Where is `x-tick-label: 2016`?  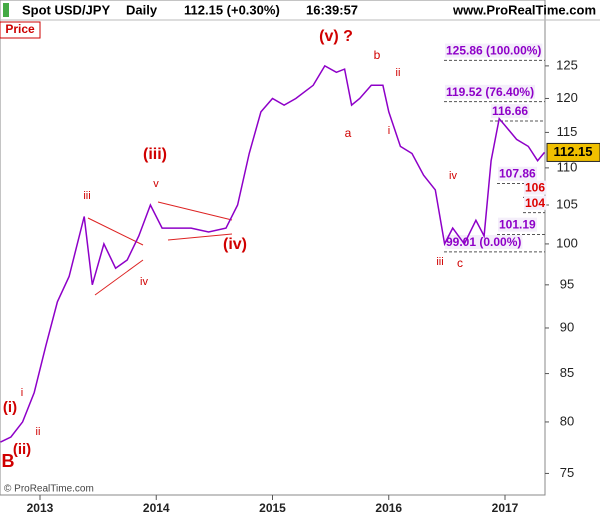
x-tick-label: 2016 is located at coordinates (388, 508).